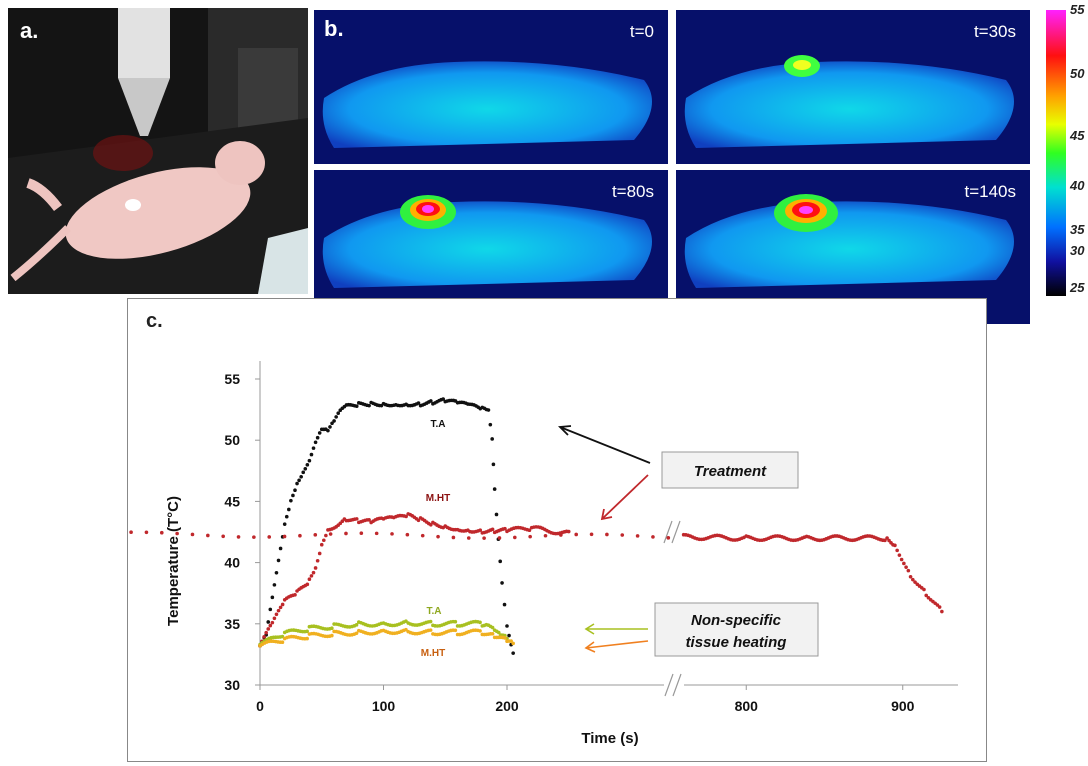 This screenshot has height=766, width=1088. Describe the element at coordinates (1077, 229) in the screenshot. I see `colorbar-tick: 35` at that location.